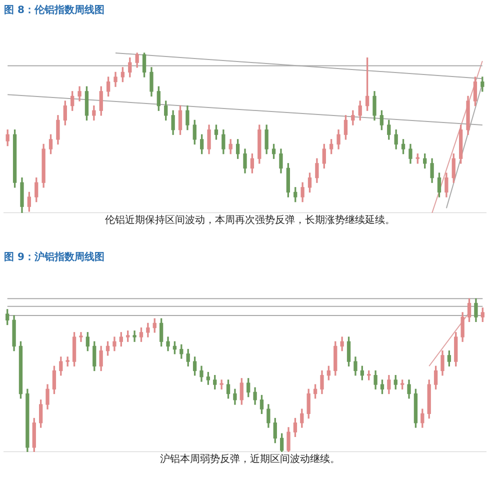 The image size is (500, 477). Describe the element at coordinates (54, 10) in the screenshot. I see `chart-title: 图 8：伦铝指数周线图` at that location.